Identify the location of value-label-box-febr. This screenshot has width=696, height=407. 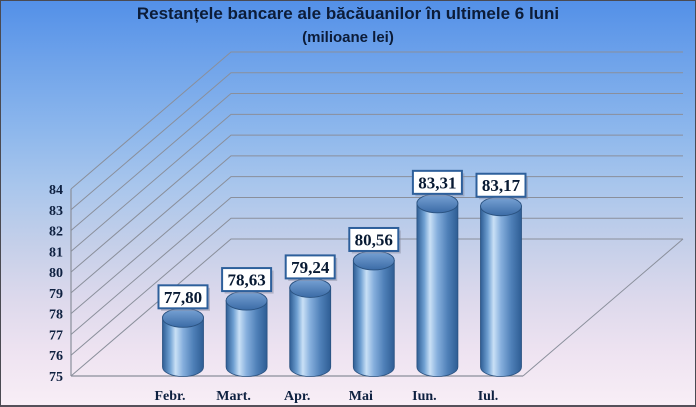
(183, 297).